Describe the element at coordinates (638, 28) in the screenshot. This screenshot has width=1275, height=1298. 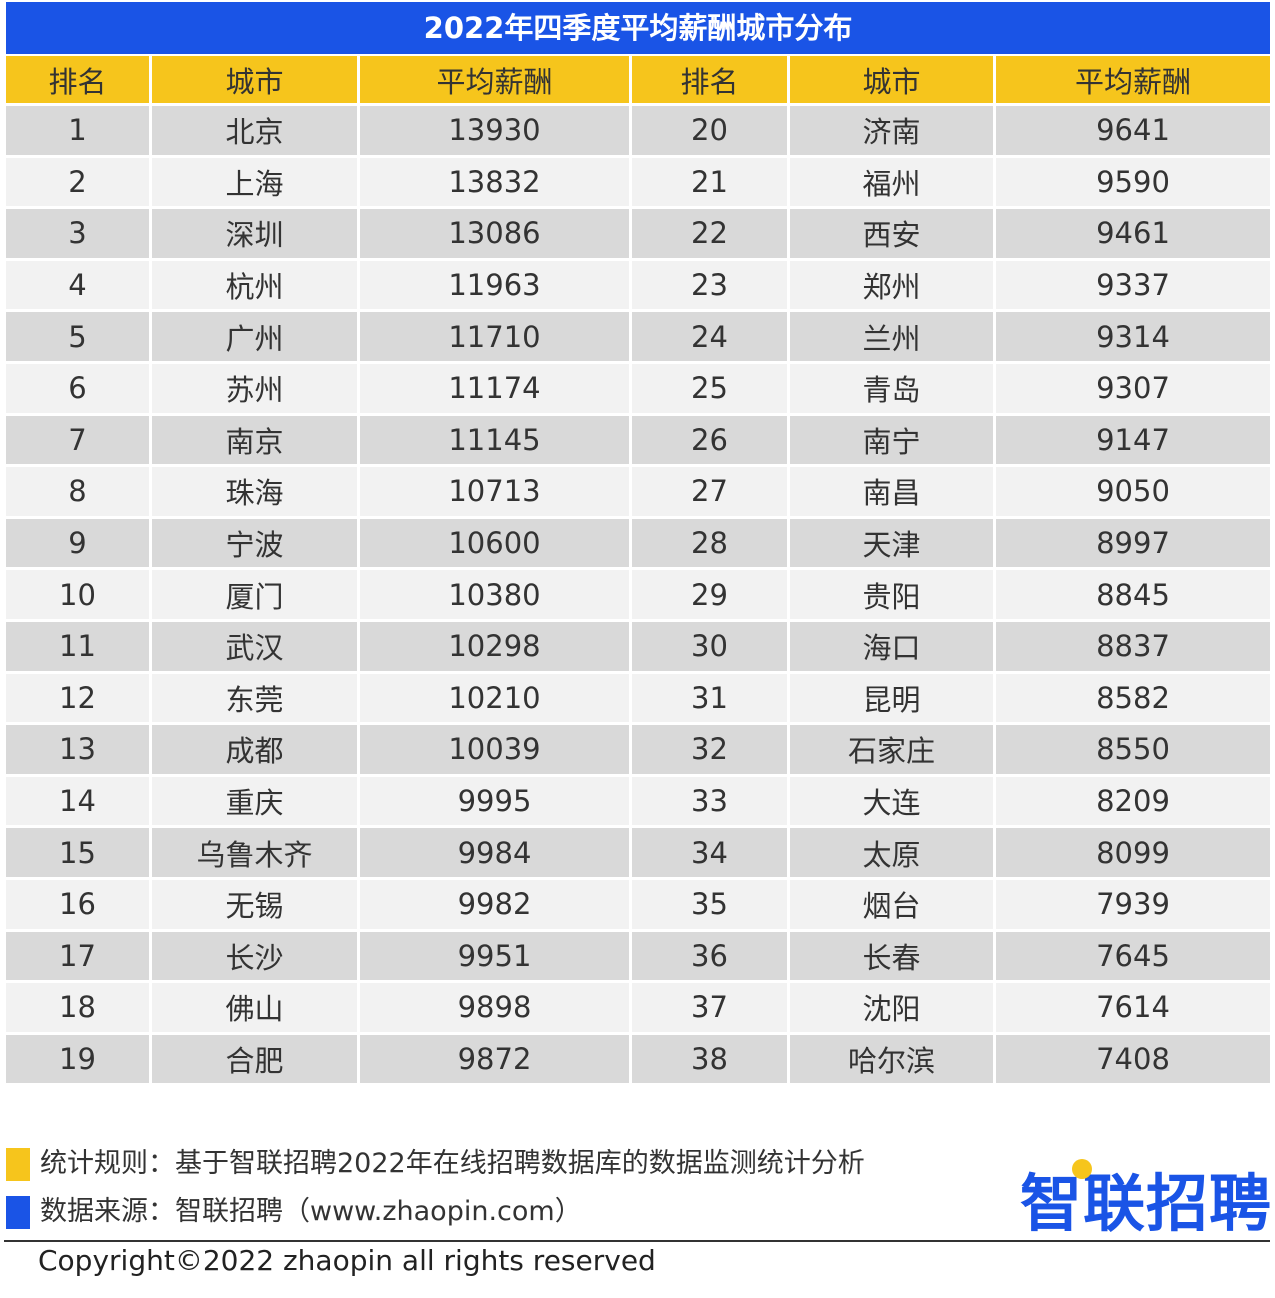
I see `table-title: 2022年四季度平均薪酬城市分布` at that location.